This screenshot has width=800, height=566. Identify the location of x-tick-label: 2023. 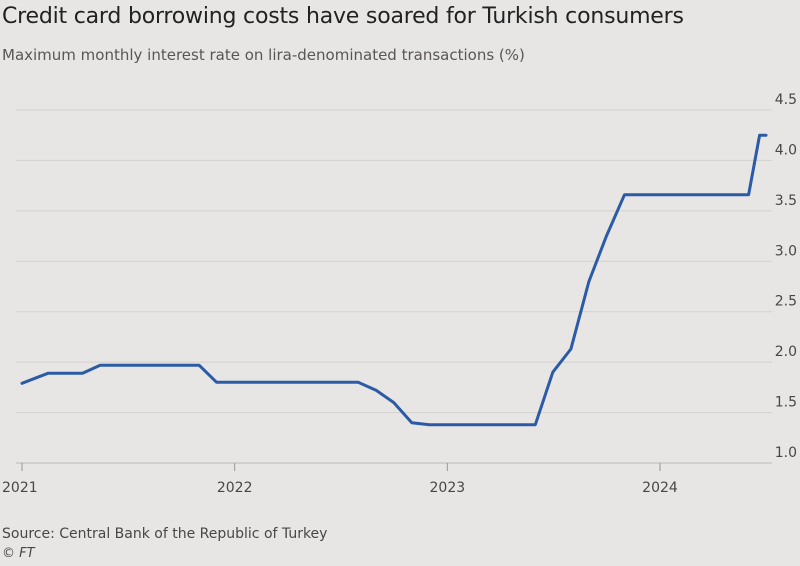
(448, 488).